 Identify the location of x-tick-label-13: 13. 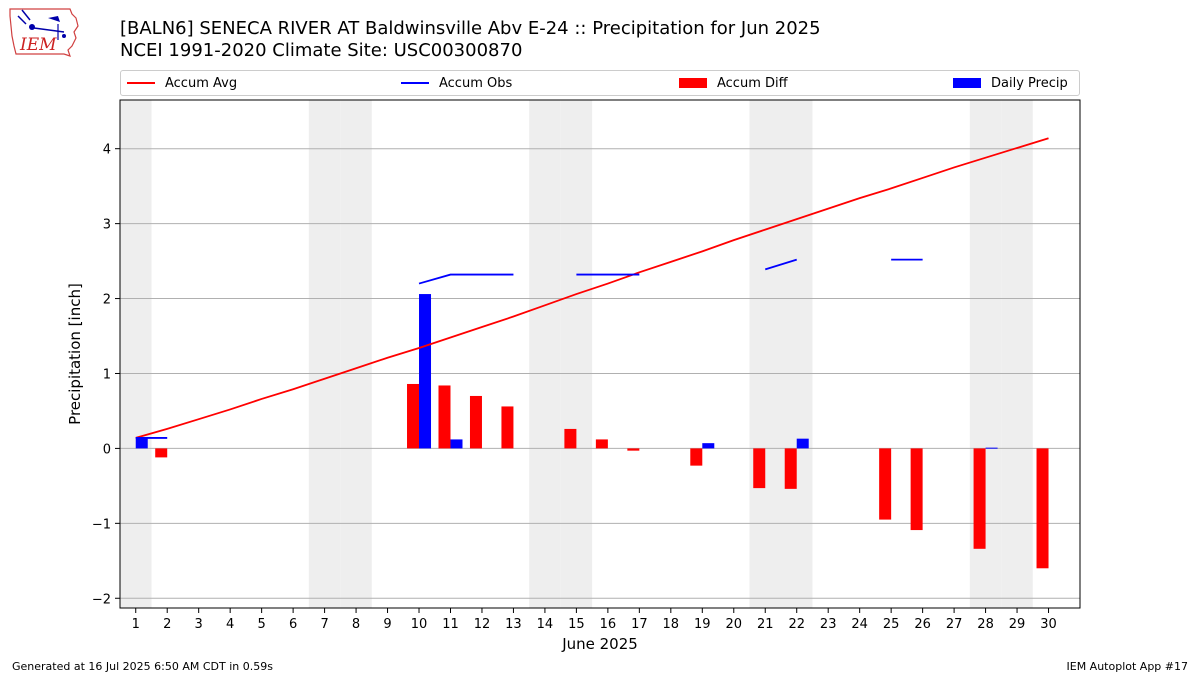
(513, 624).